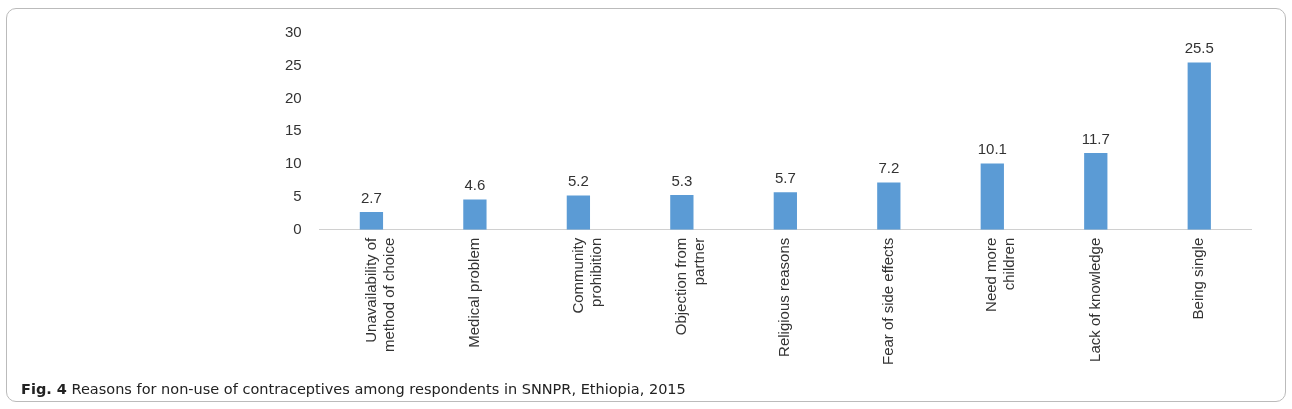 The image size is (1292, 409). What do you see at coordinates (353, 389) in the screenshot?
I see `caption: Fig. 4 Reasons for non-use of contraceptives among respondents in SNNPR, Ethiopia, 2015` at bounding box center [353, 389].